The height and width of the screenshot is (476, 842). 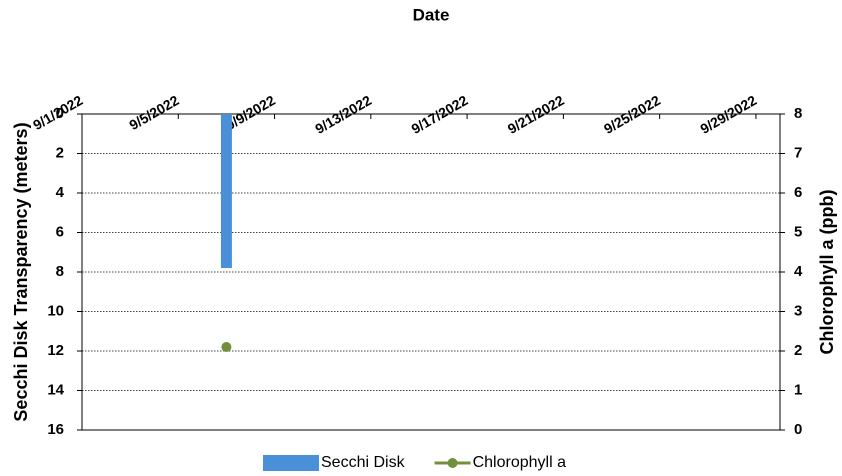 I want to click on y-tick-label: 8, so click(x=60, y=271).